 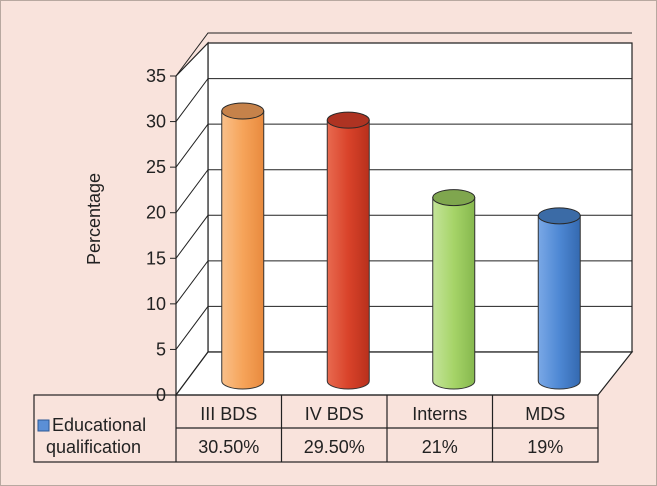 What do you see at coordinates (348, 250) in the screenshot?
I see `bar-iv-bds` at bounding box center [348, 250].